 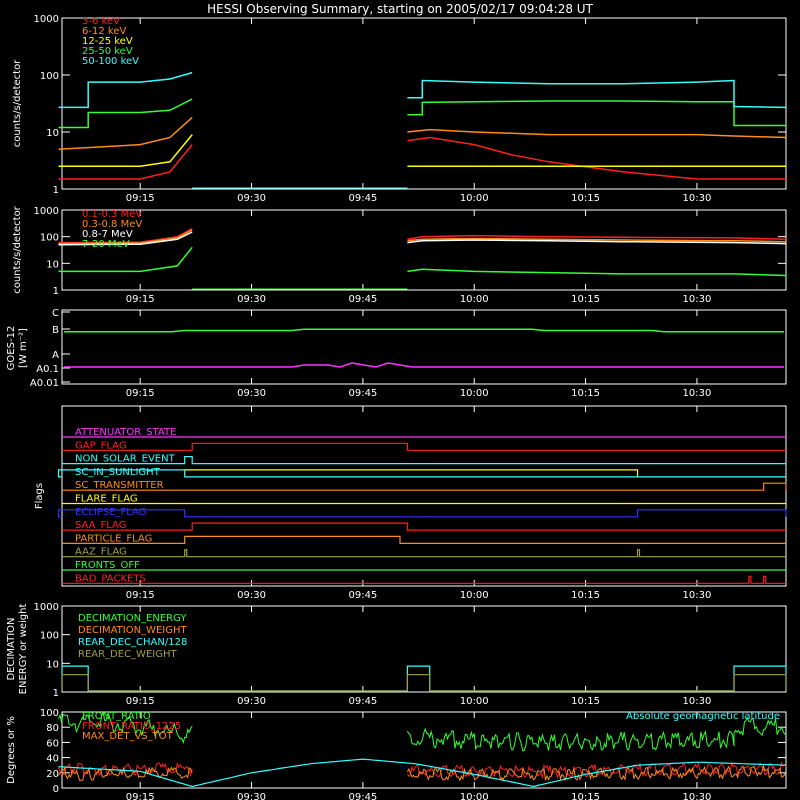 What do you see at coordinates (140, 595) in the screenshot?
I see `panel-flags-xtick-label: 09:15` at bounding box center [140, 595].